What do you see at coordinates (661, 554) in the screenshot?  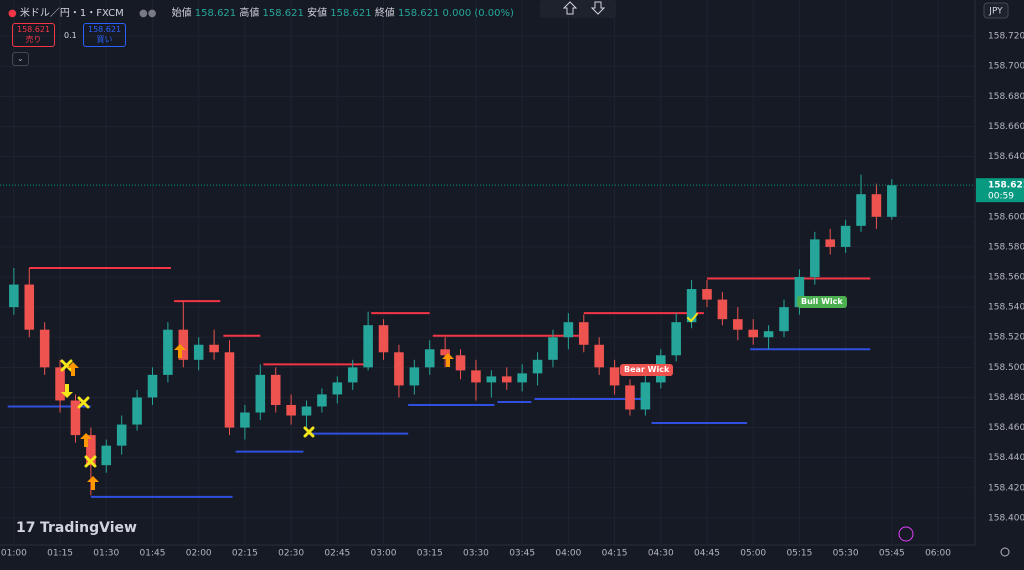 I see `x-tick-label: 04:30` at bounding box center [661, 554].